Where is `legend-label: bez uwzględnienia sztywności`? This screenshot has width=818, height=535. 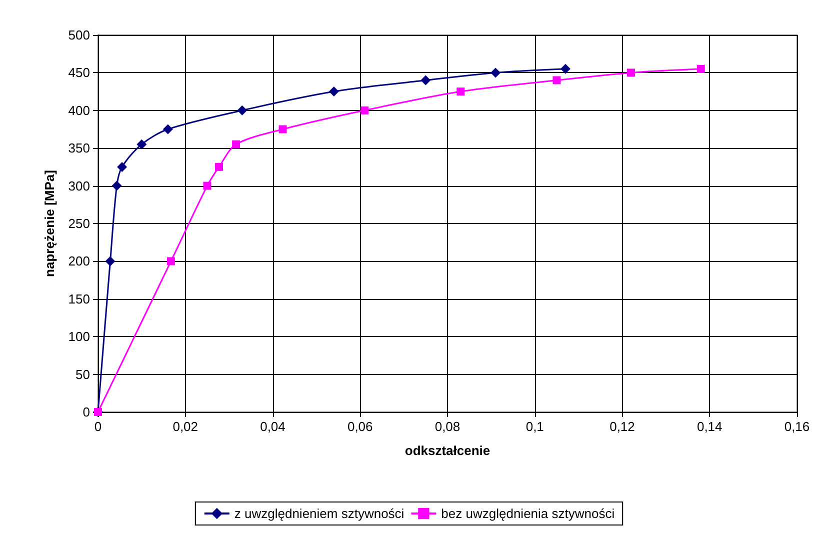 legend-label: bez uwzględnienia sztywności is located at coordinates (528, 513).